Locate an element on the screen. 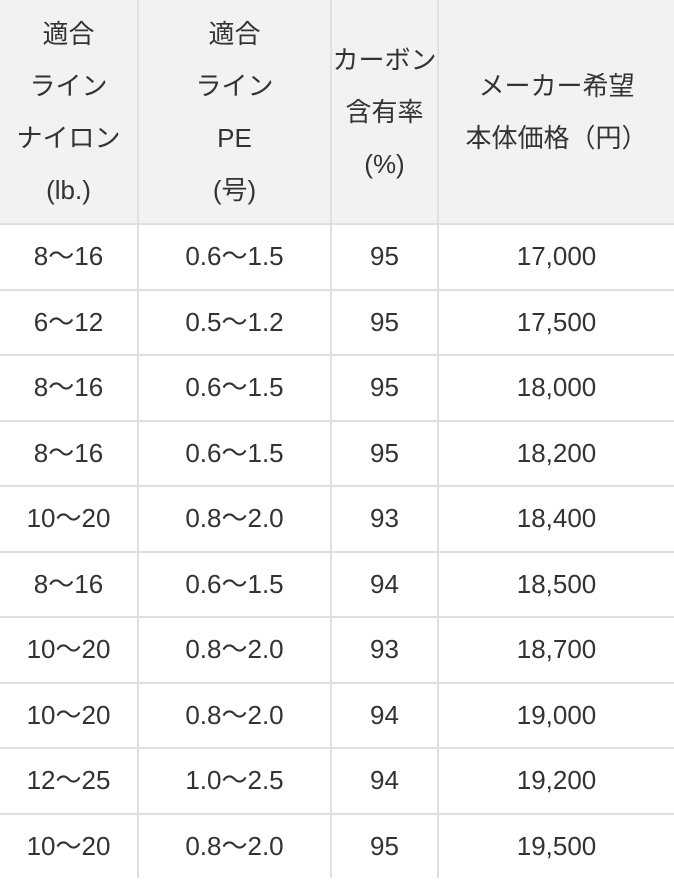 This screenshot has height=882, width=674. table-row: 10〜20 0.8〜2.0 93 18,700 is located at coordinates (337, 650).